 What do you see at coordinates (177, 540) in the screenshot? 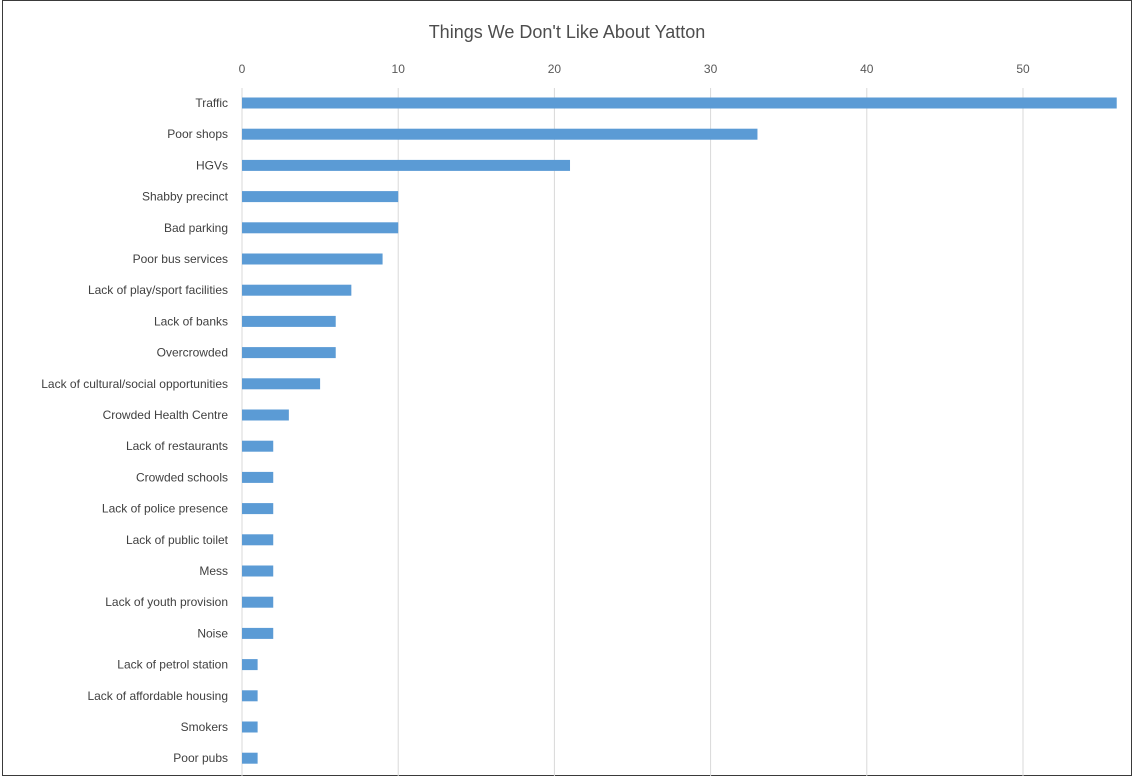
I see `category-label: Lack of public toilet` at bounding box center [177, 540].